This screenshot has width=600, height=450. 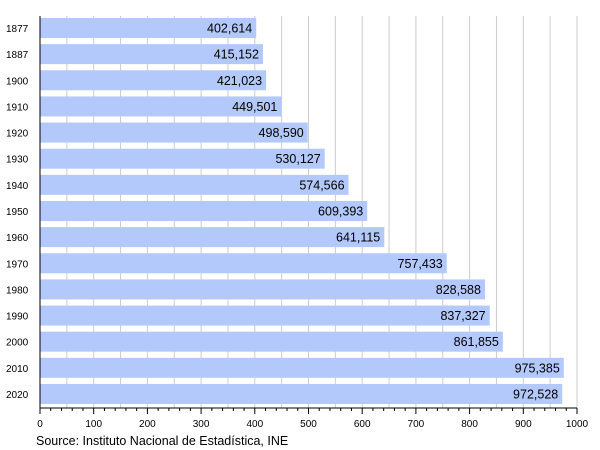 I want to click on category-label: 2020, so click(x=17, y=395).